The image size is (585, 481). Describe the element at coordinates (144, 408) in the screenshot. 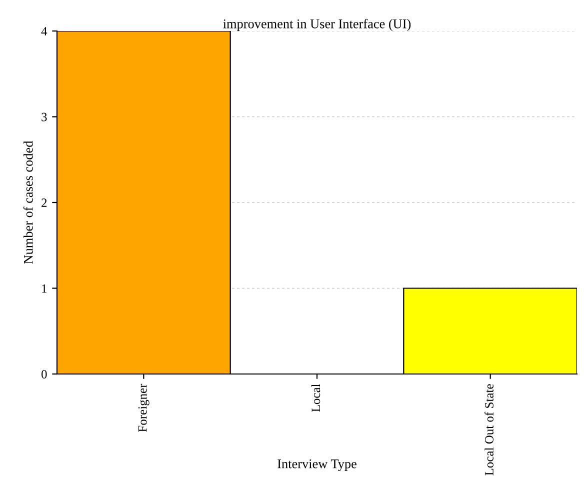

I see `x-tick-label: Foreigner` at that location.